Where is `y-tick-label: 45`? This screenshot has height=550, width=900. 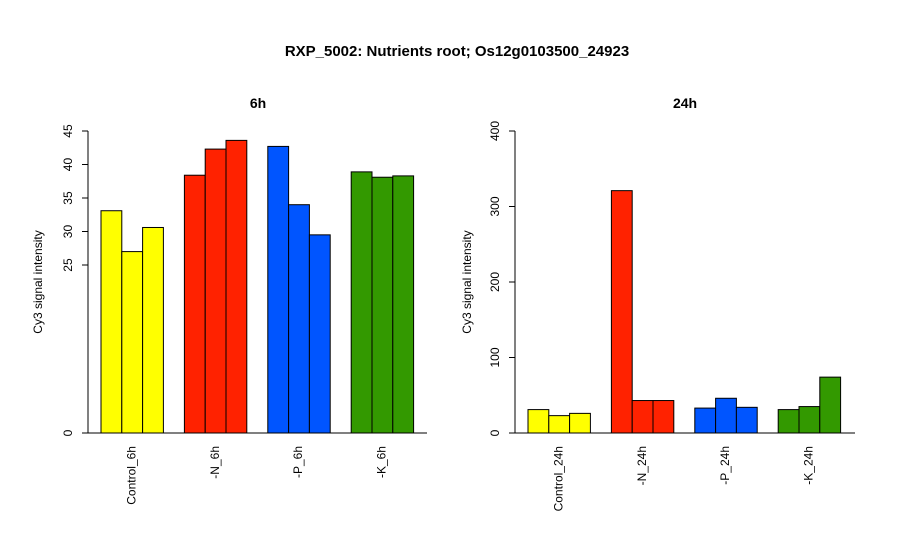 y-tick-label: 45 is located at coordinates (68, 131).